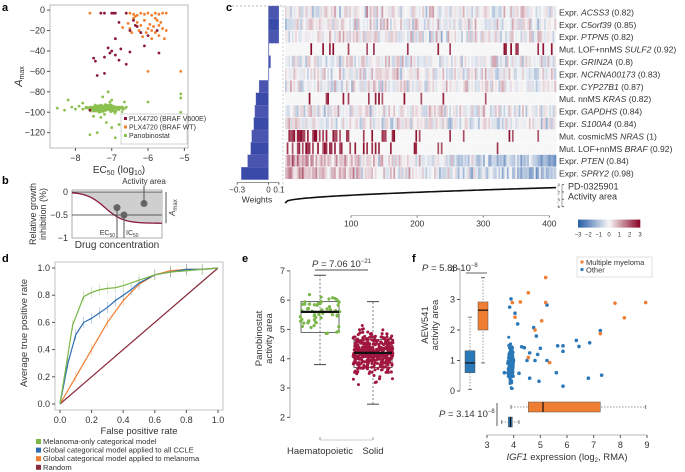 The width and height of the screenshot is (685, 472). What do you see at coordinates (579, 223) in the screenshot?
I see `colorbar-segment` at bounding box center [579, 223].